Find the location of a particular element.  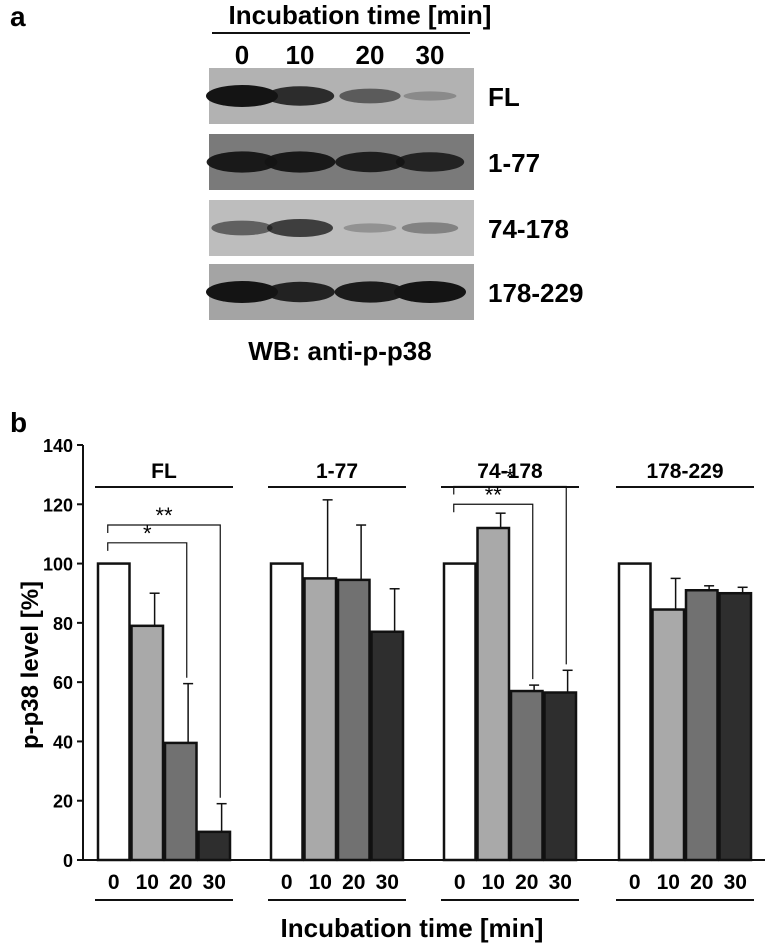

group-label: 1-77 is located at coordinates (337, 471).